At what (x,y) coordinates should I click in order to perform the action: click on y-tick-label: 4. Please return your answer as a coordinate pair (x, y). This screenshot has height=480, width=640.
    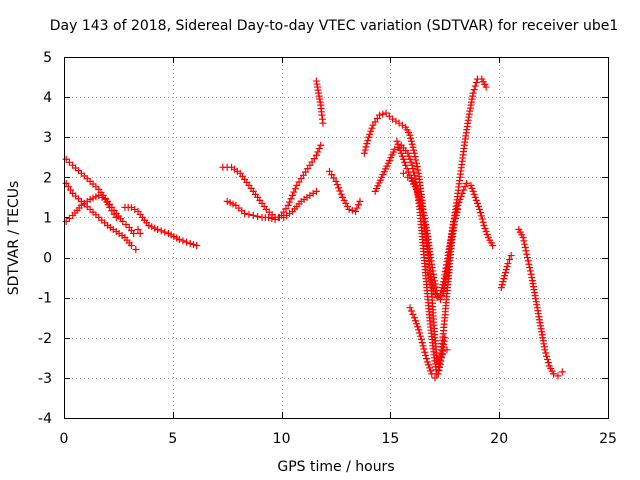
    Looking at the image, I should click on (47, 98).